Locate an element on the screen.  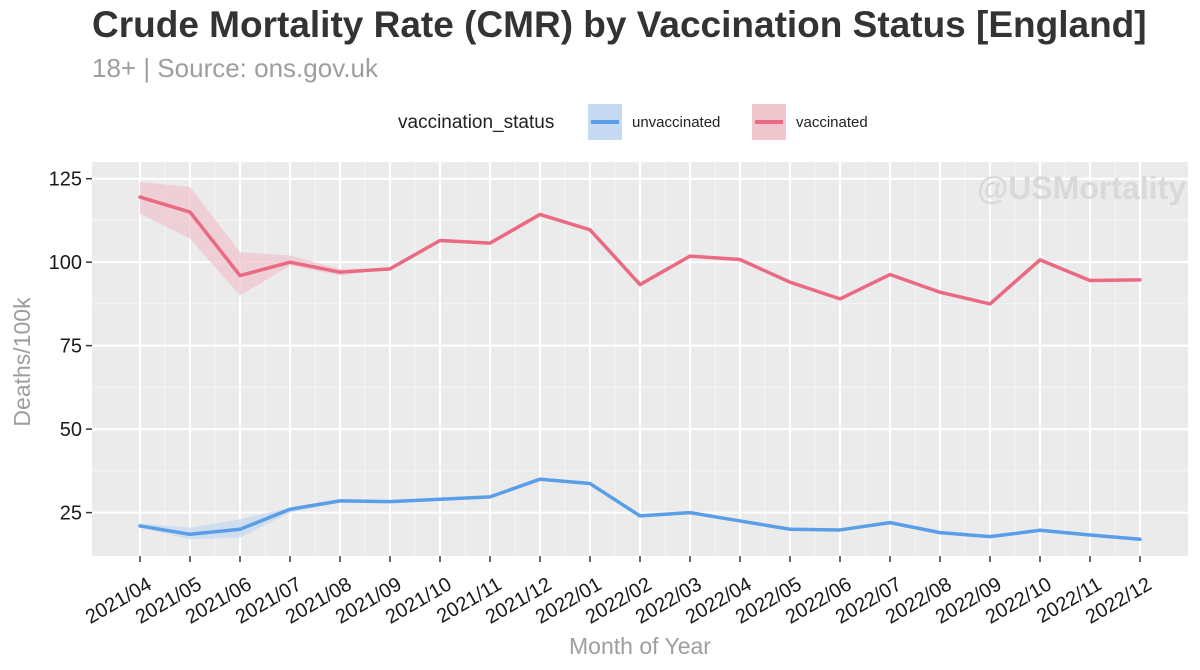
legend-key-vaccinated is located at coordinates (769, 122).